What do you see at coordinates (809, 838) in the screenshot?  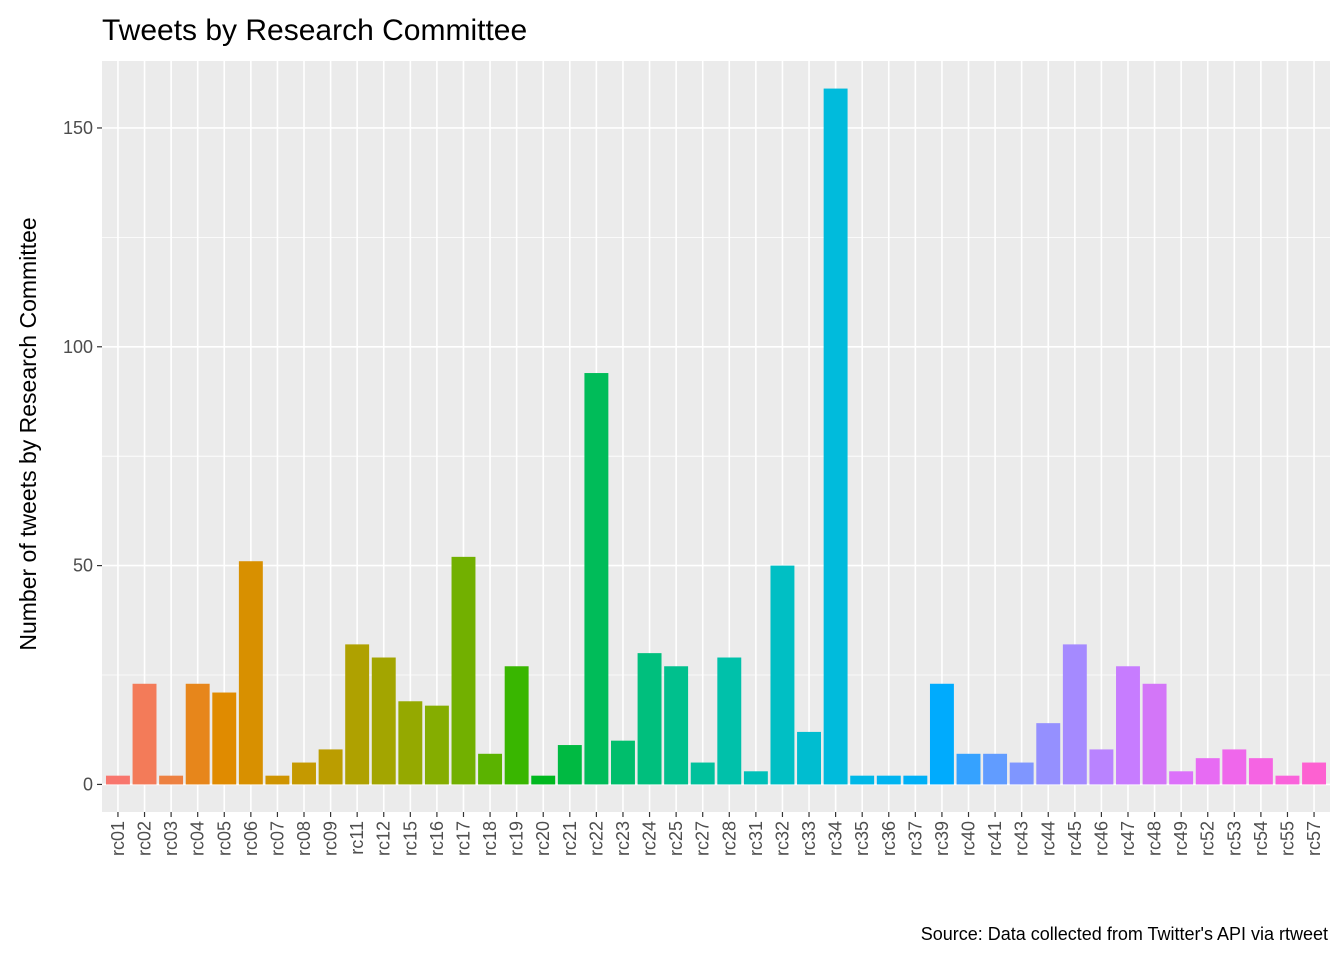 I see `x-tick-label: rc33` at bounding box center [809, 838].